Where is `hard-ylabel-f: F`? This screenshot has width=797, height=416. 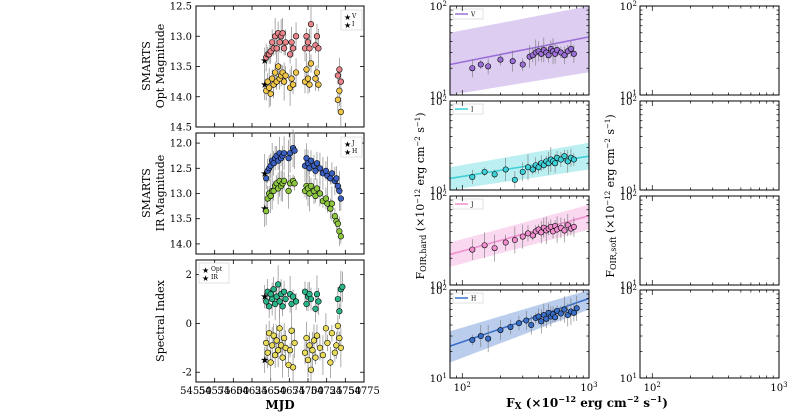
hard-ylabel-f: F is located at coordinates (420, 276).